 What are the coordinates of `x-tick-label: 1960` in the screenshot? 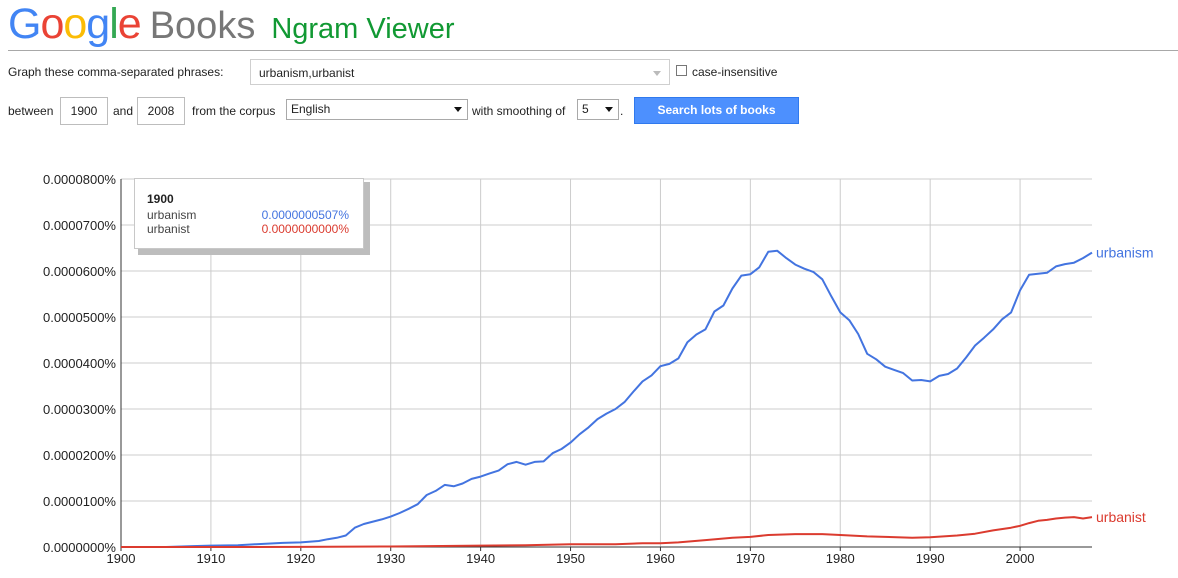 It's located at (660, 558).